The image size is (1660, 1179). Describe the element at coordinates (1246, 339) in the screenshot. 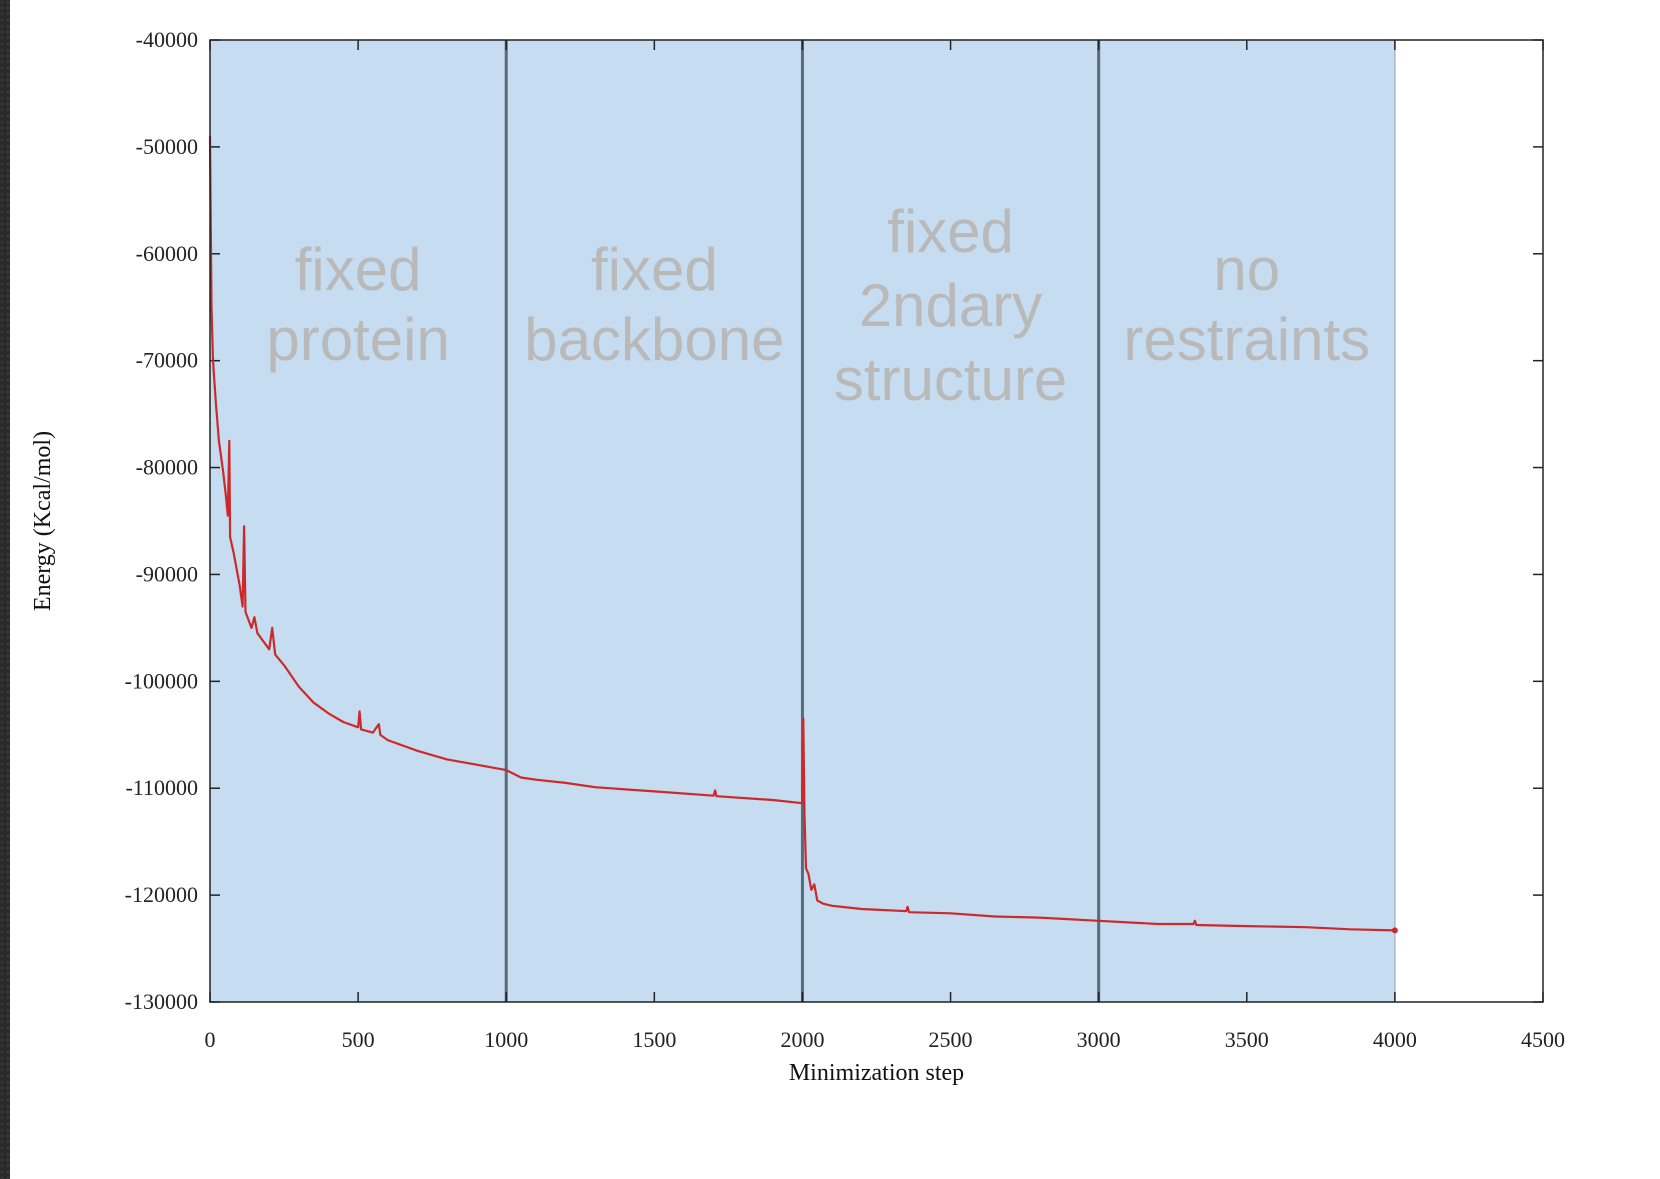

I see `region-label-text: restraints` at that location.